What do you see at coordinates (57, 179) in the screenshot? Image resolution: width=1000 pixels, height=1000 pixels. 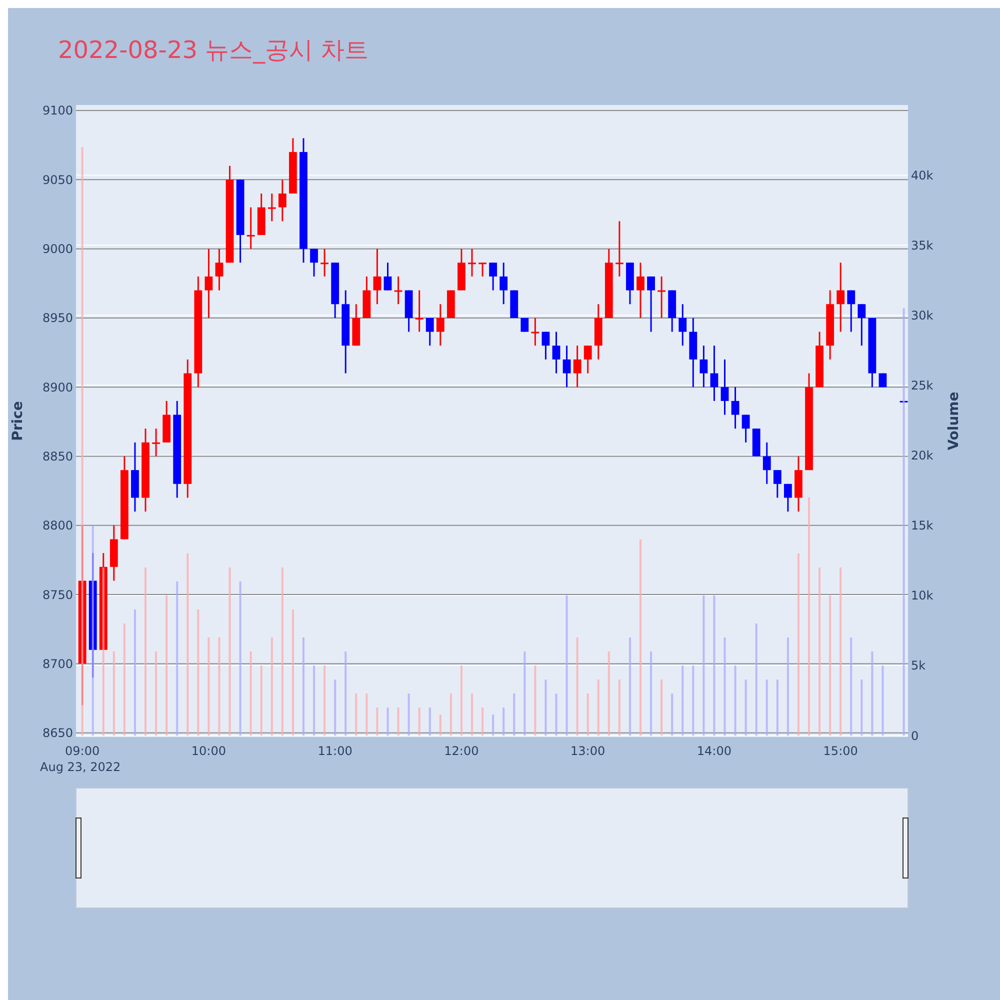 I see `y-tick-label: 9050` at bounding box center [57, 179].